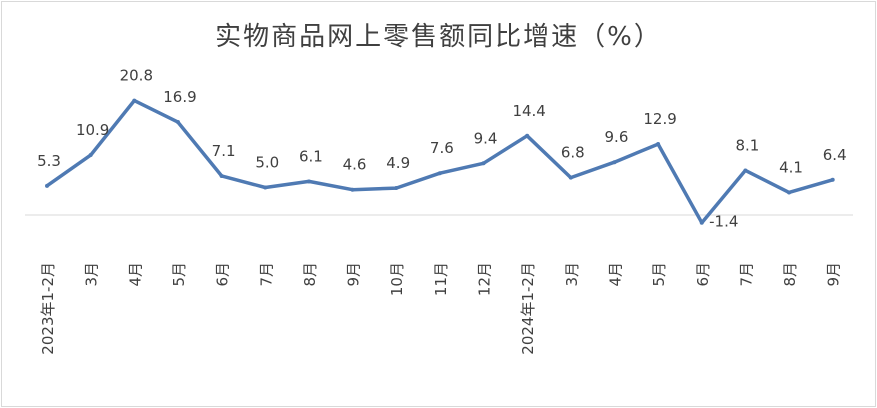 Image resolution: width=877 pixels, height=408 pixels. Describe the element at coordinates (92, 130) in the screenshot. I see `data-label: 10.9` at that location.